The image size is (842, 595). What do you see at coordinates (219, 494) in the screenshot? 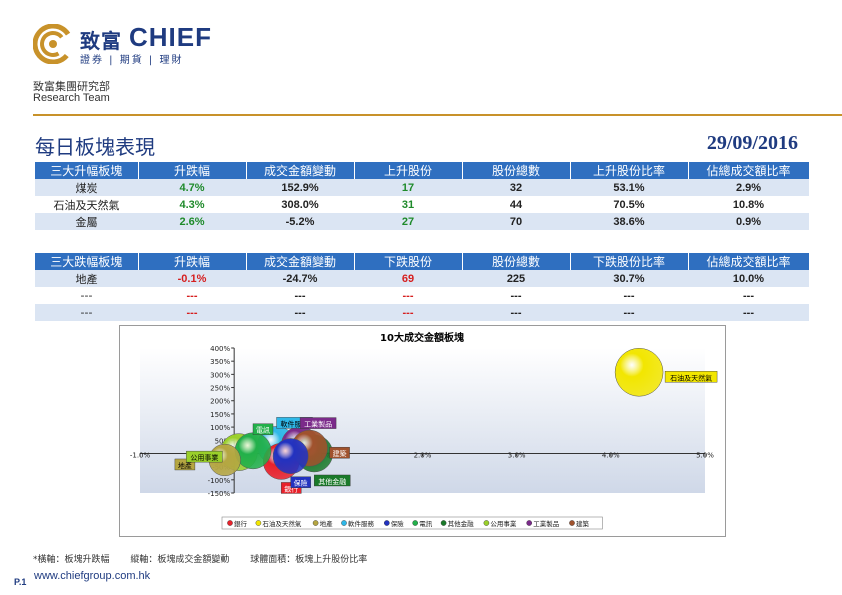
I see `y-tick-label: -150%` at bounding box center [219, 494].